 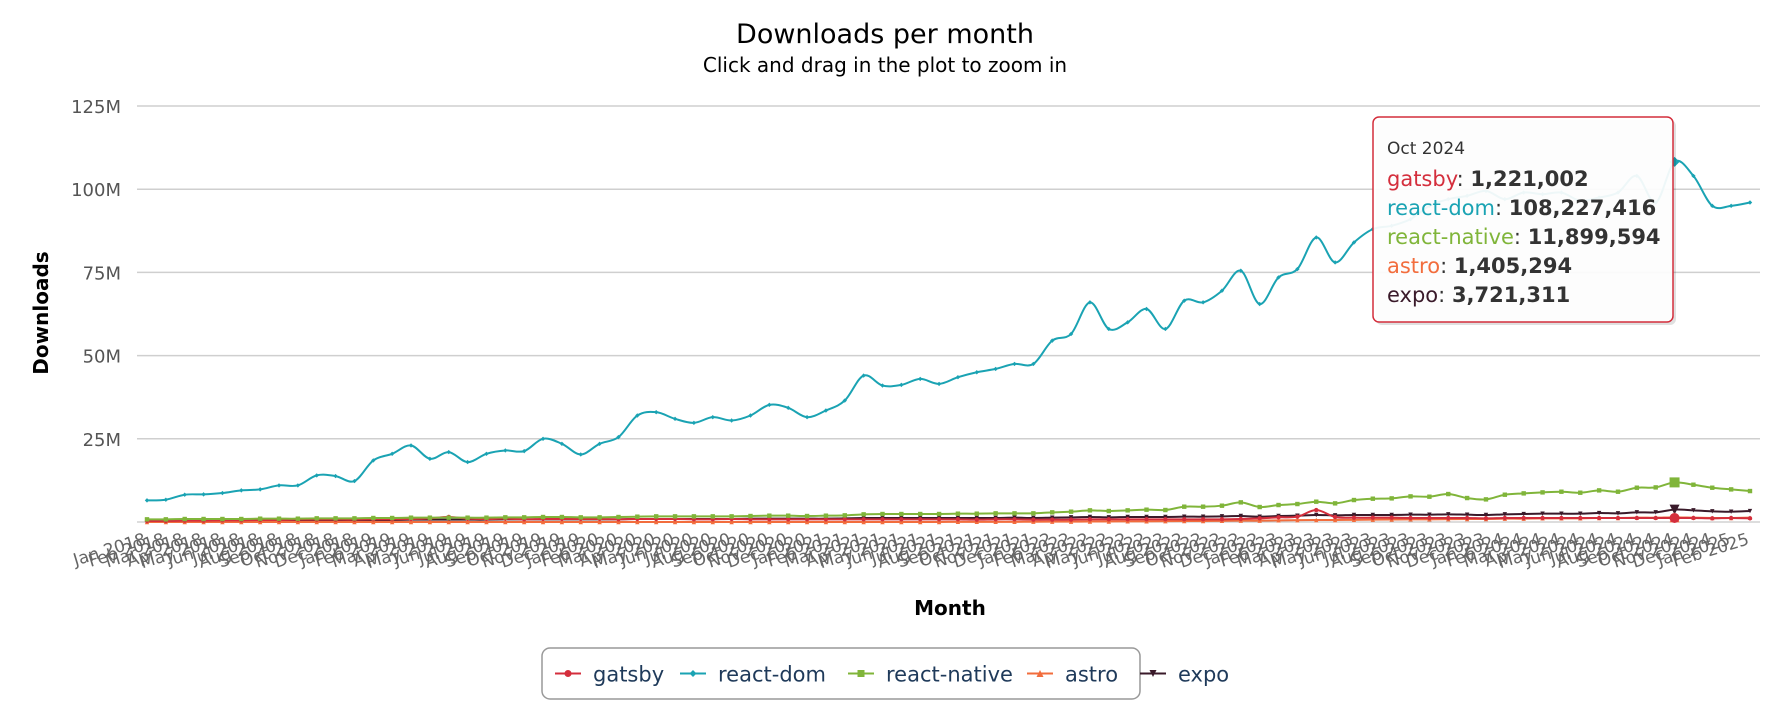 What do you see at coordinates (568, 673) in the screenshot?
I see `legend-marker-gatsby` at bounding box center [568, 673].